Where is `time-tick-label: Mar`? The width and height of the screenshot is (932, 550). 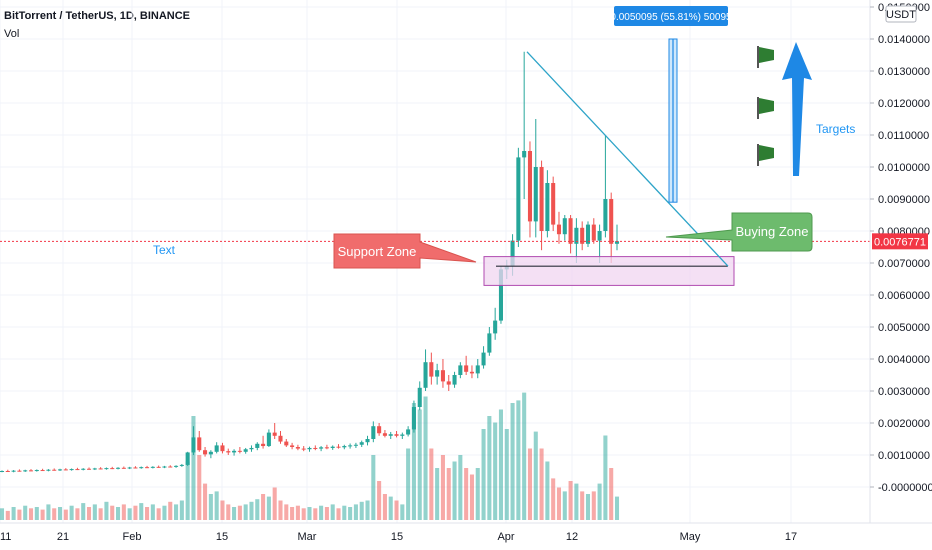 time-tick-label: Mar is located at coordinates (307, 537).